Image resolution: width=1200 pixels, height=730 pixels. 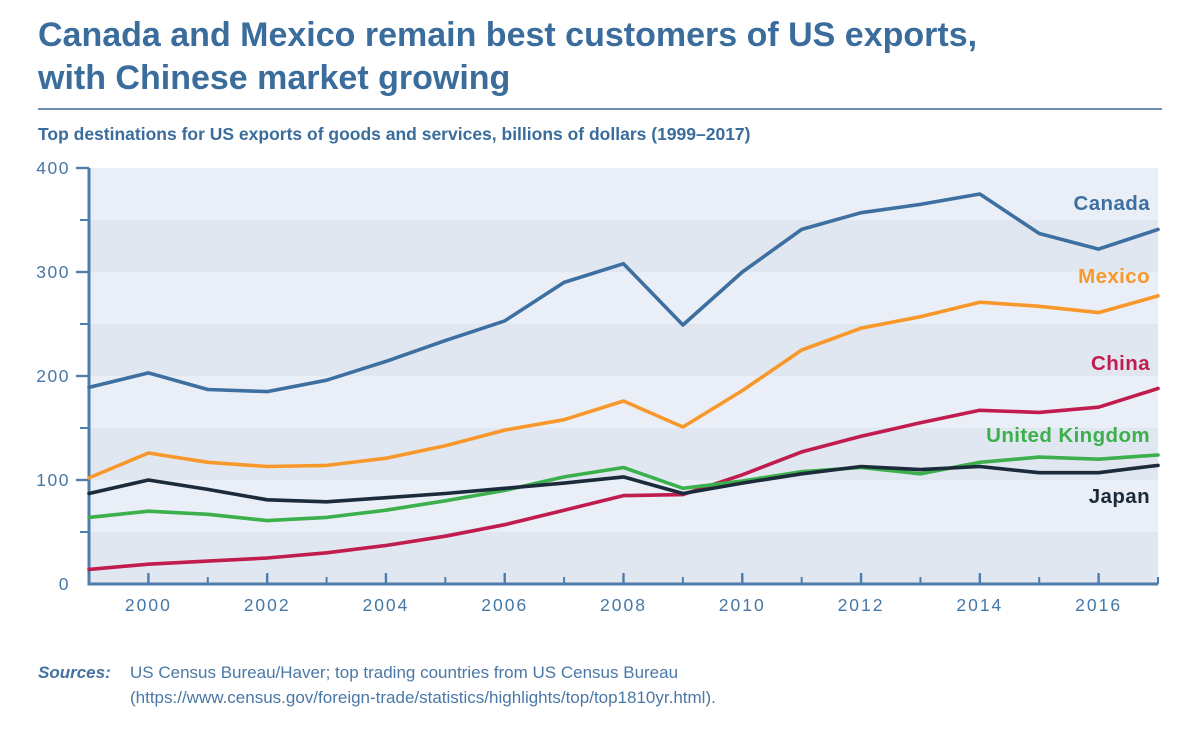 What do you see at coordinates (274, 78) in the screenshot?
I see `figure-title-line2: with Chinese market growing` at bounding box center [274, 78].